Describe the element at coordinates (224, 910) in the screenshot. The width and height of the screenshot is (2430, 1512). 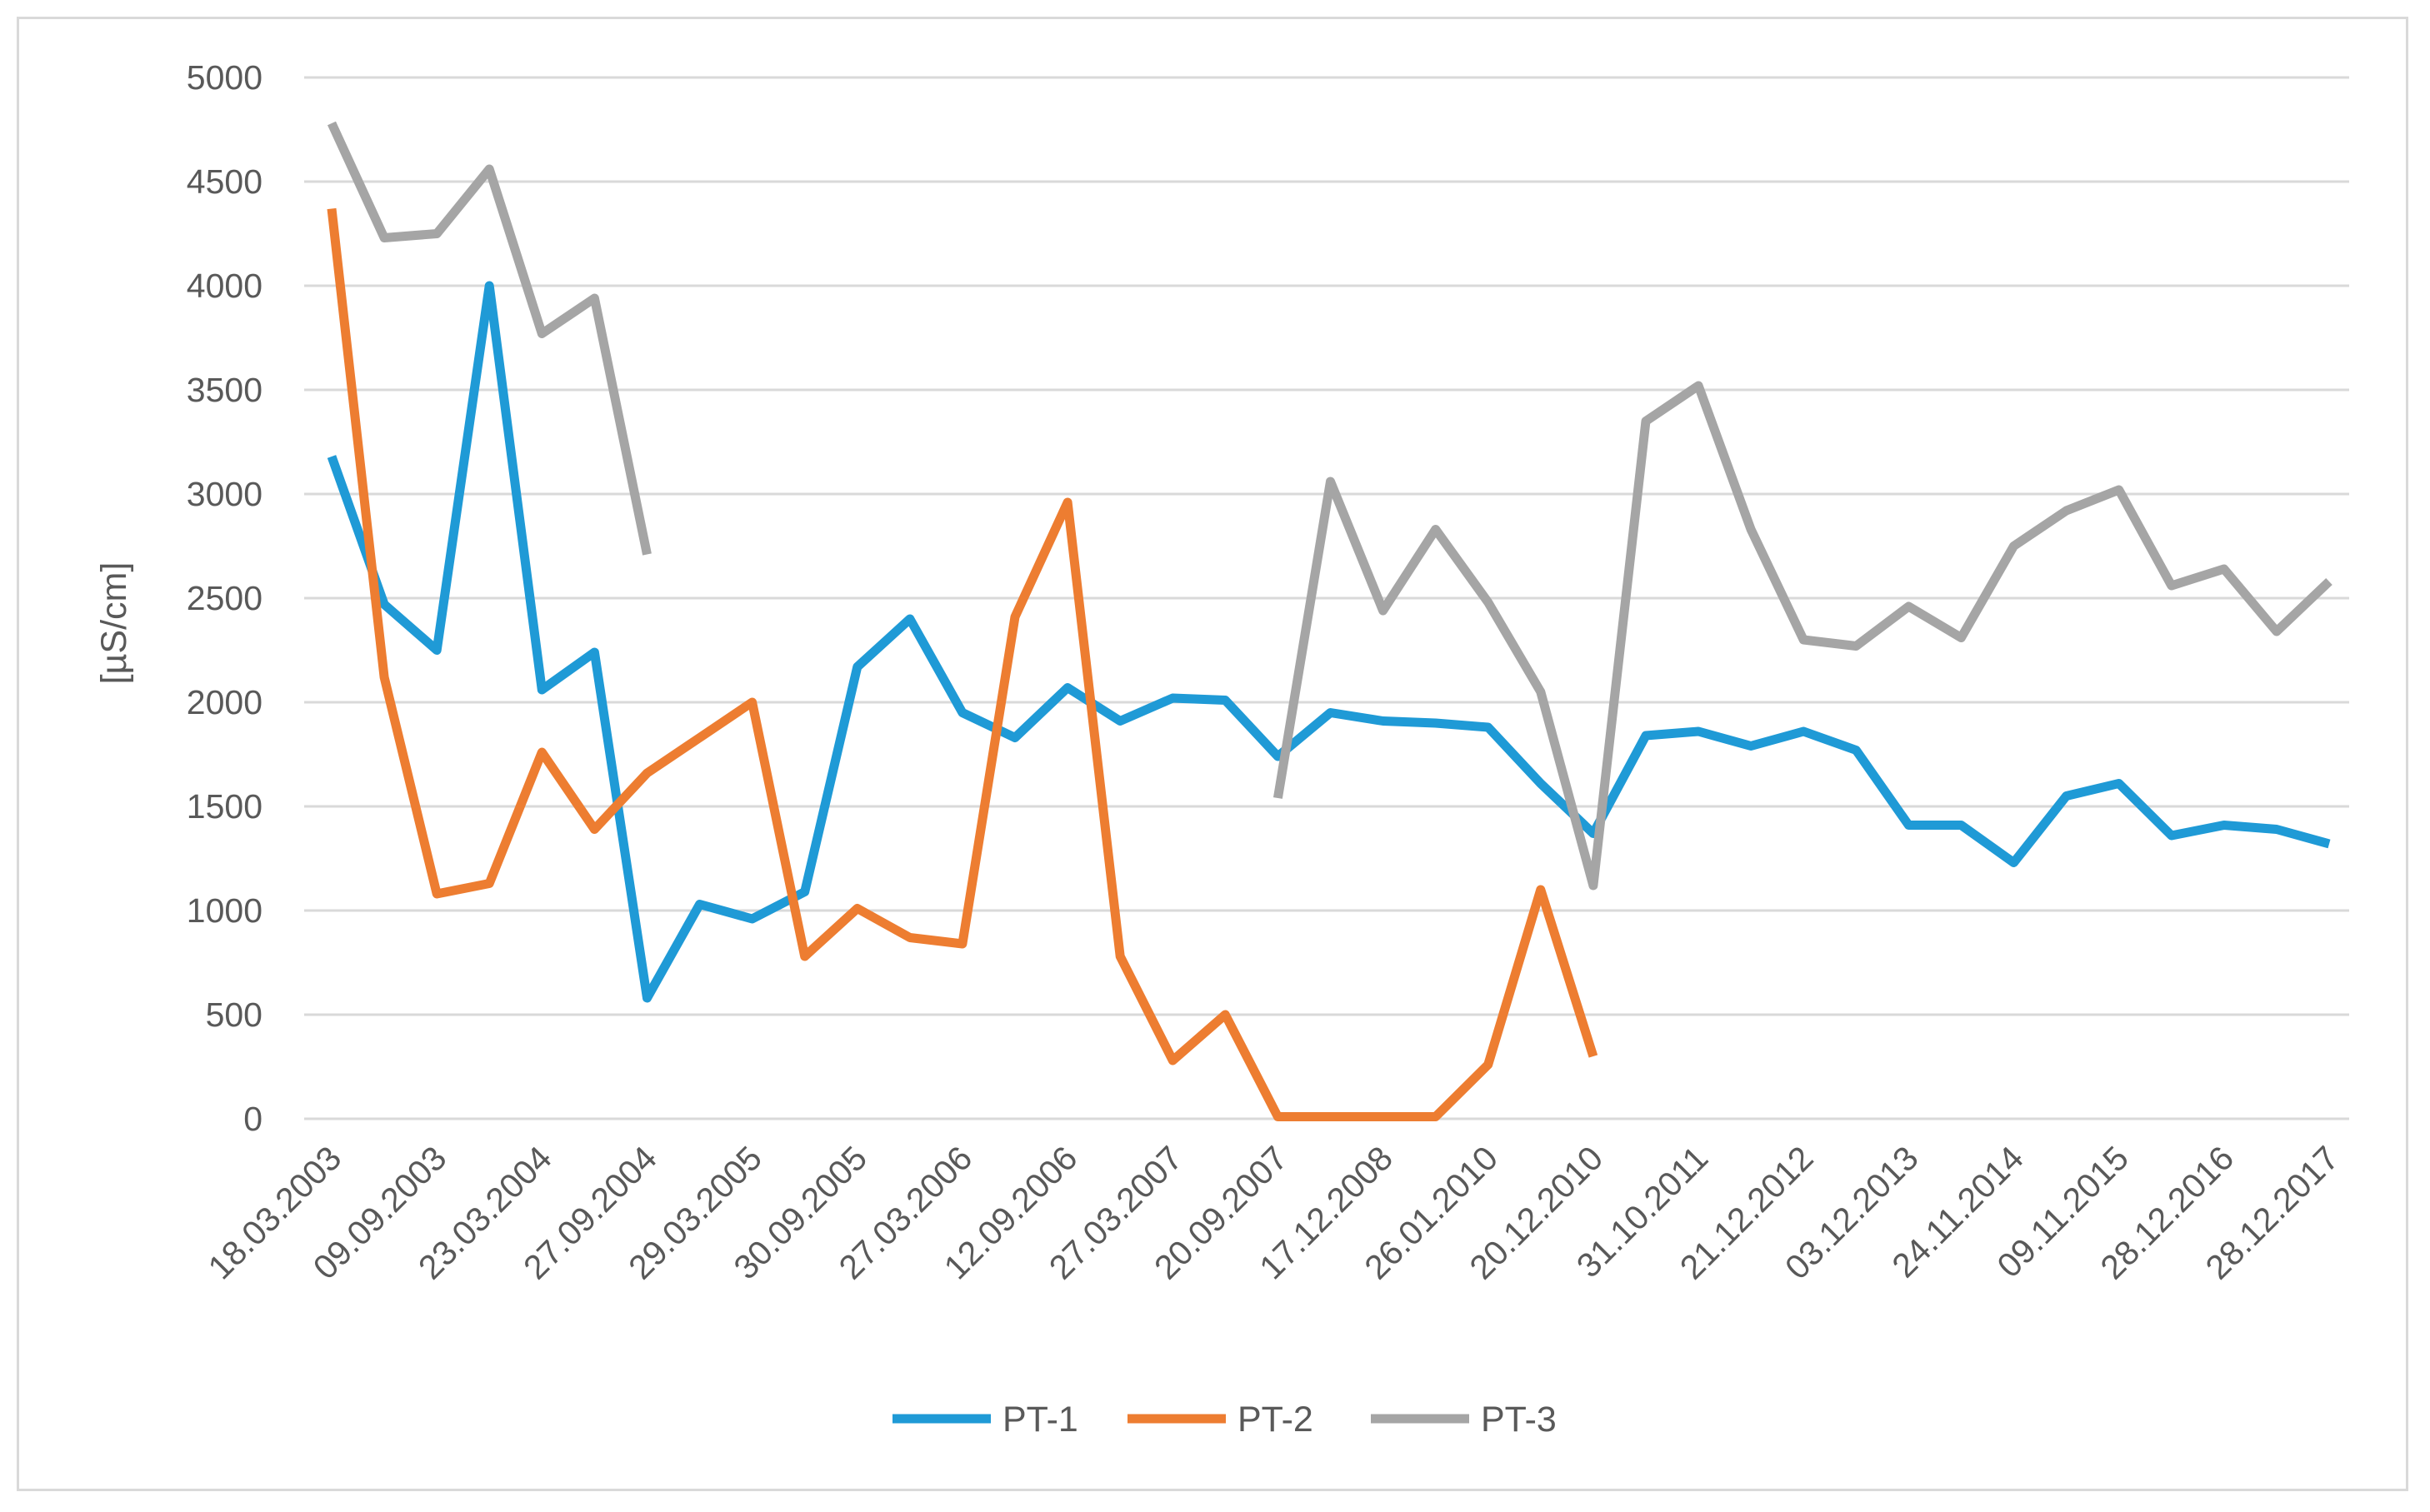
I see `y-tick-label: 1000` at that location.